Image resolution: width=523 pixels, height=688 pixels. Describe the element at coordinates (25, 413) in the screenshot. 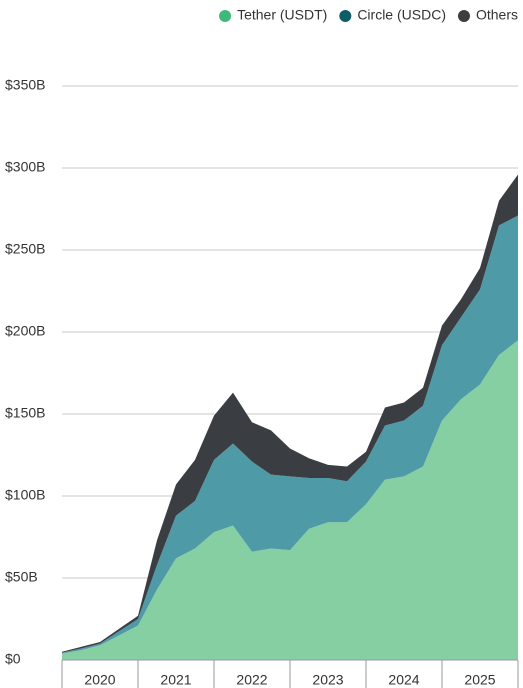

I see `y-tick-label: $150B` at that location.